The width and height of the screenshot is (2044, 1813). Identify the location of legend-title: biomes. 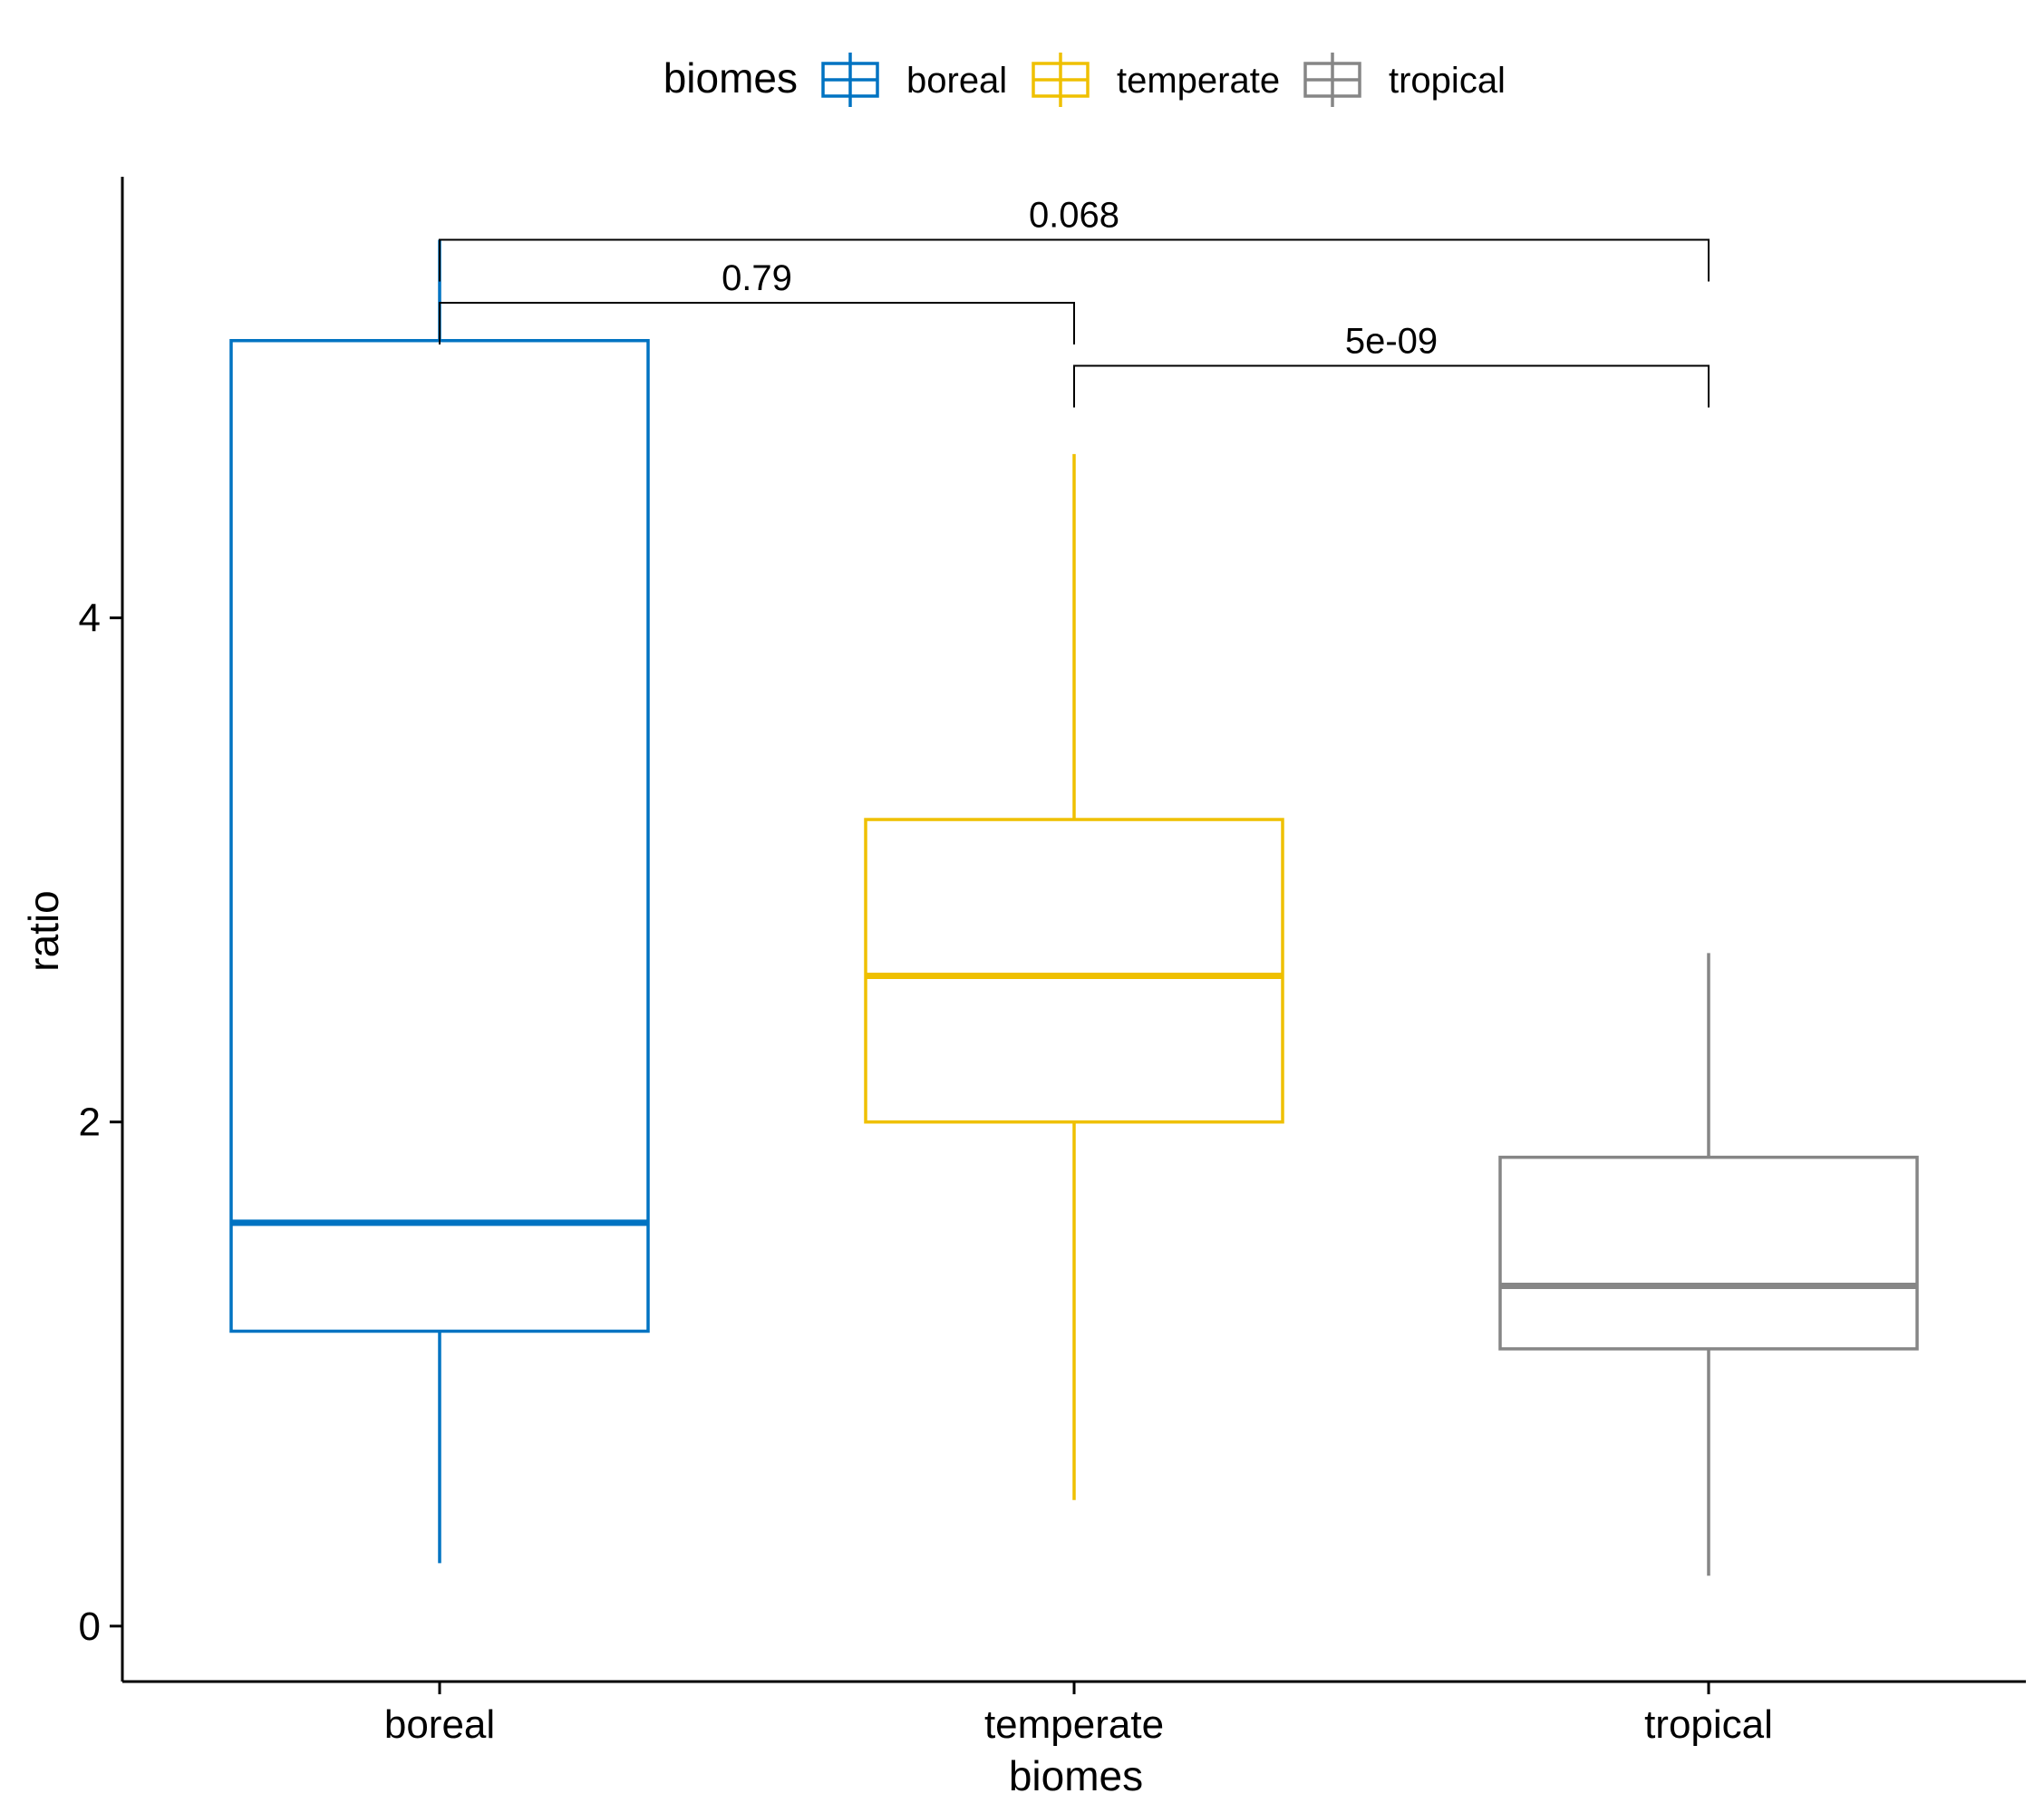
(731, 78).